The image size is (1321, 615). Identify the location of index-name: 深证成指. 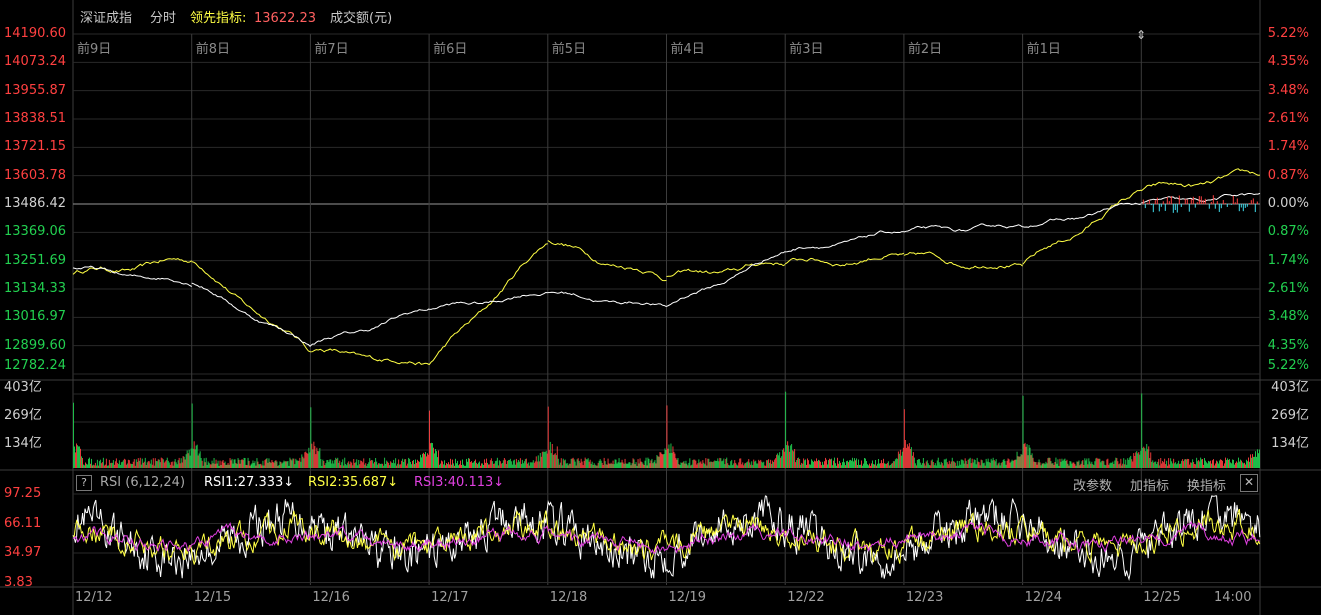
(106, 18).